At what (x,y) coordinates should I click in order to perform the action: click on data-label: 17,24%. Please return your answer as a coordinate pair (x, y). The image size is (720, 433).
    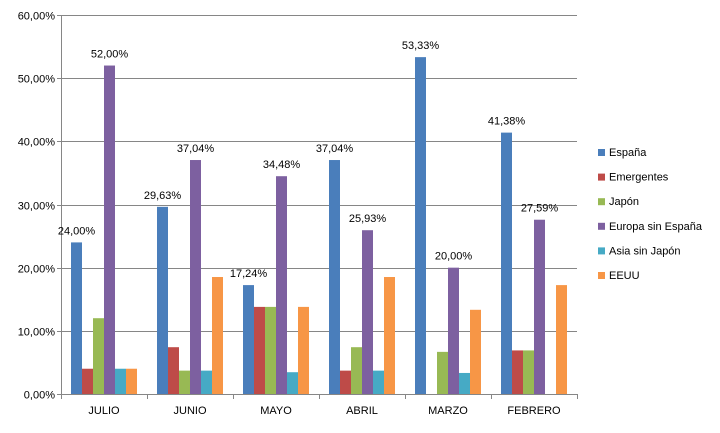
    Looking at the image, I should click on (249, 274).